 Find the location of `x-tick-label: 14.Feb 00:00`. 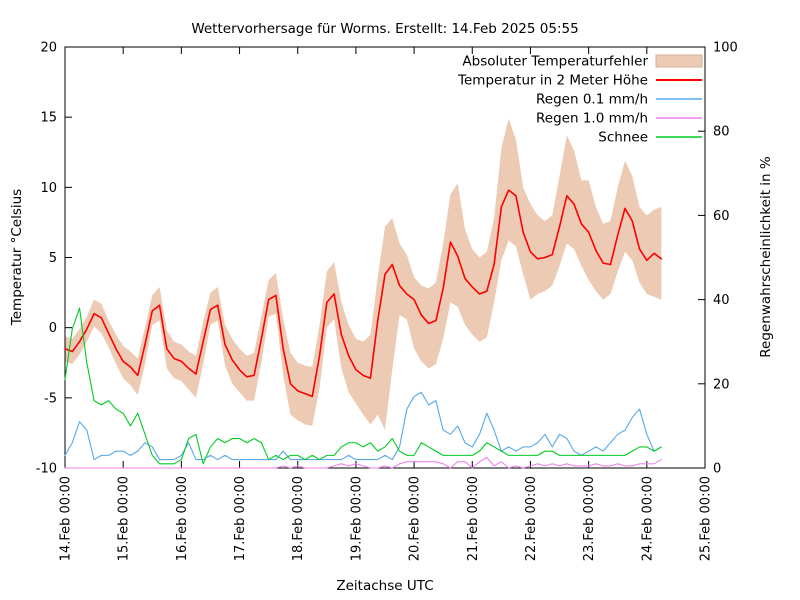

x-tick-label: 14.Feb 00:00 is located at coordinates (66, 518).